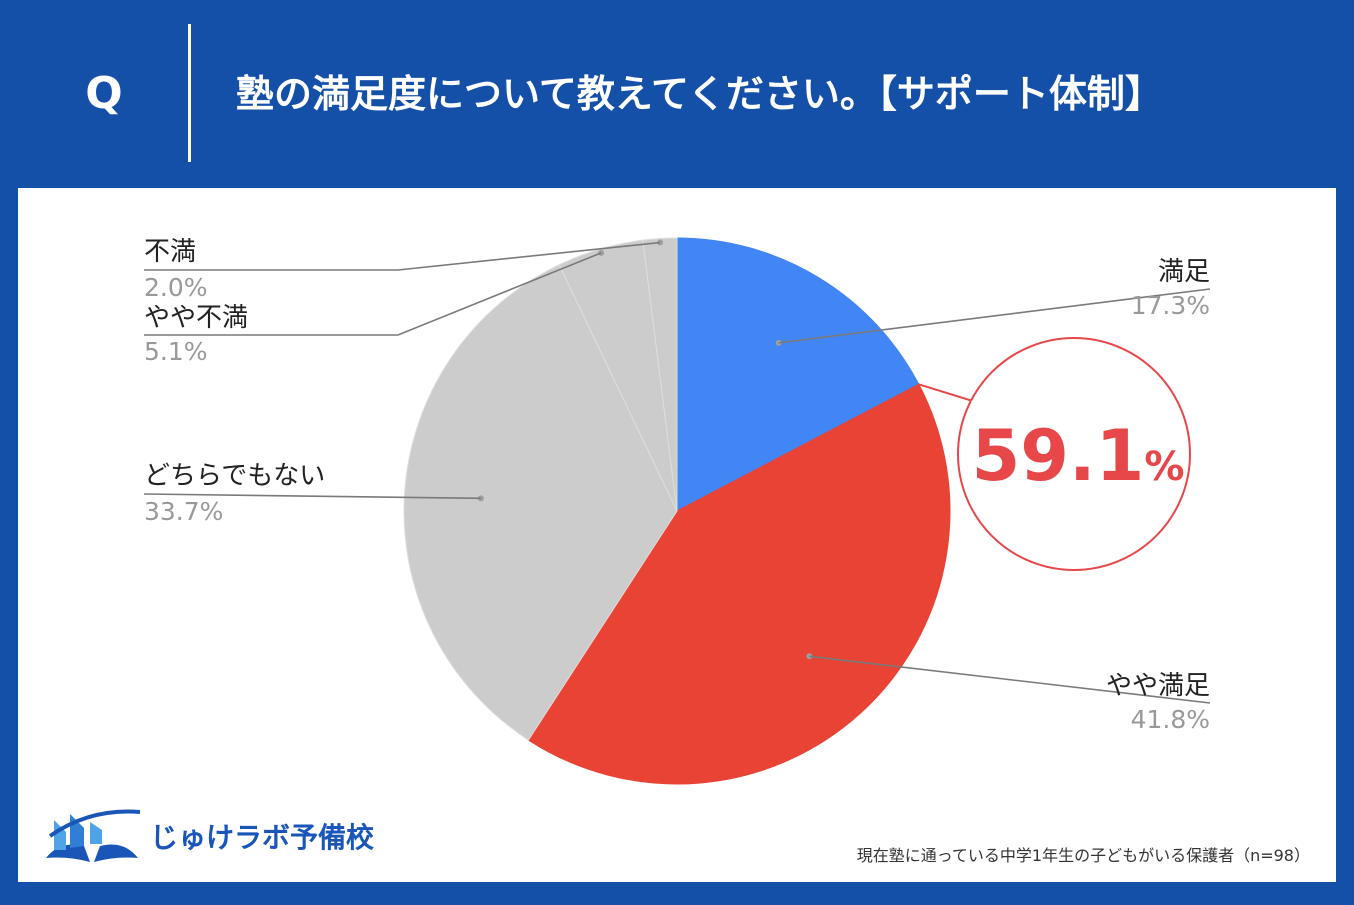 The width and height of the screenshot is (1354, 905). What do you see at coordinates (1010, 679) in the screenshot?
I see `leader-line-somewhat-satisfied` at bounding box center [1010, 679].